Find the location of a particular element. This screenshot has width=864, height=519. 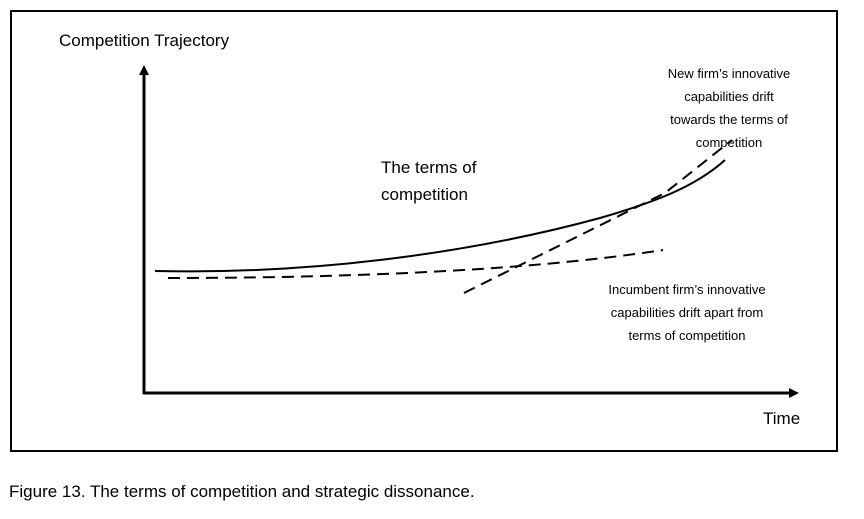

y-axis-label: Competition Trajectory is located at coordinates (144, 40).